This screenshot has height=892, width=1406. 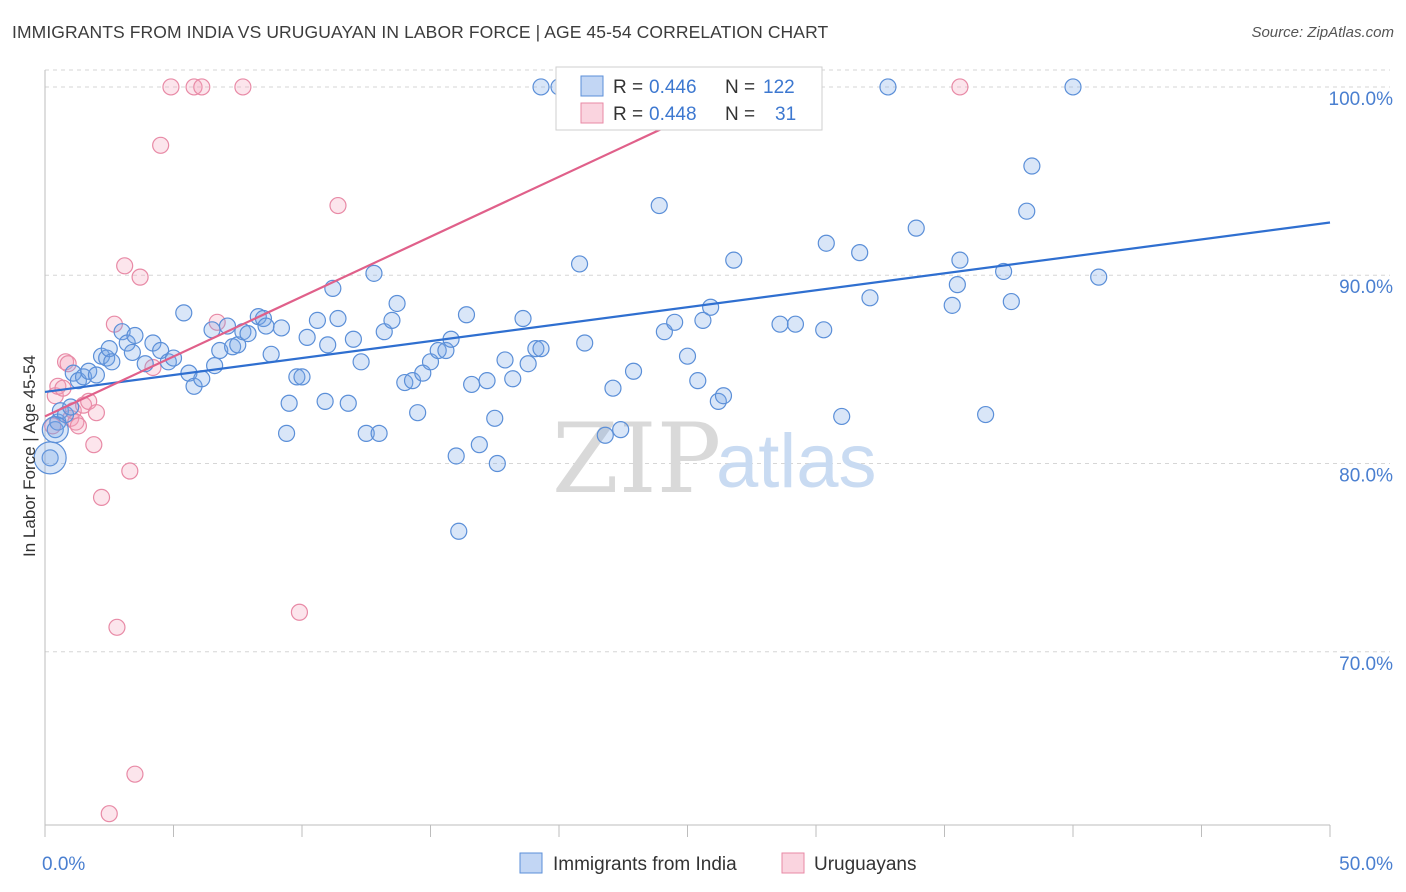 I want to click on stats-swatch-india, so click(x=592, y=86).